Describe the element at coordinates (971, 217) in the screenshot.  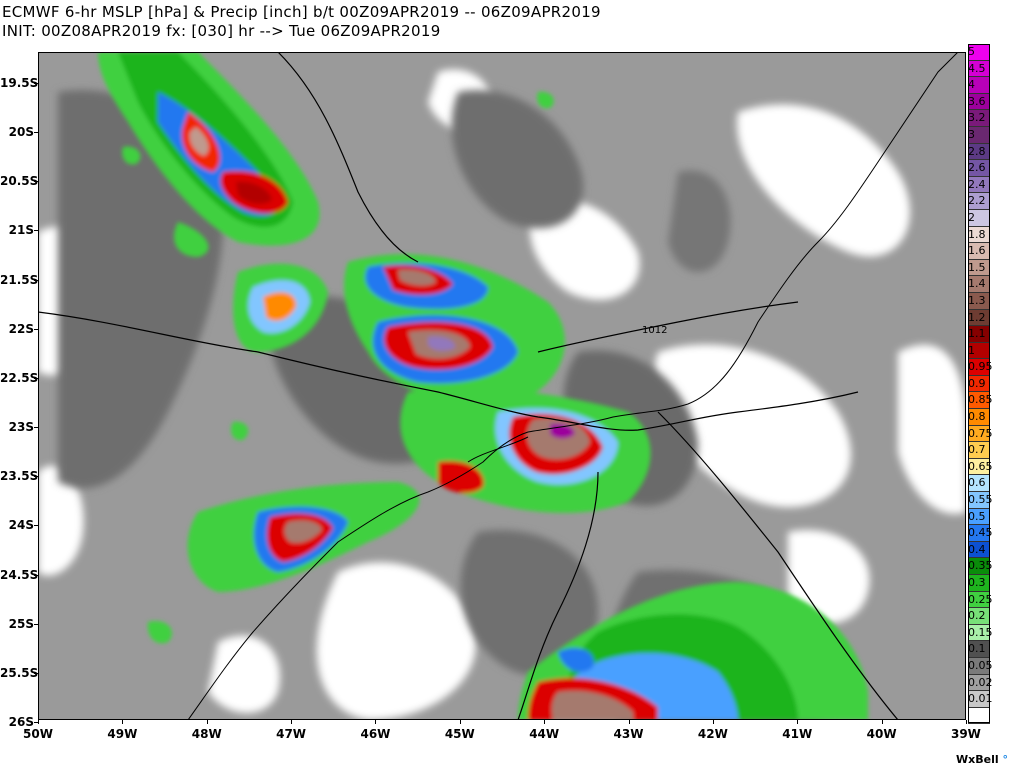
I see `colorbar-label: 2` at that location.